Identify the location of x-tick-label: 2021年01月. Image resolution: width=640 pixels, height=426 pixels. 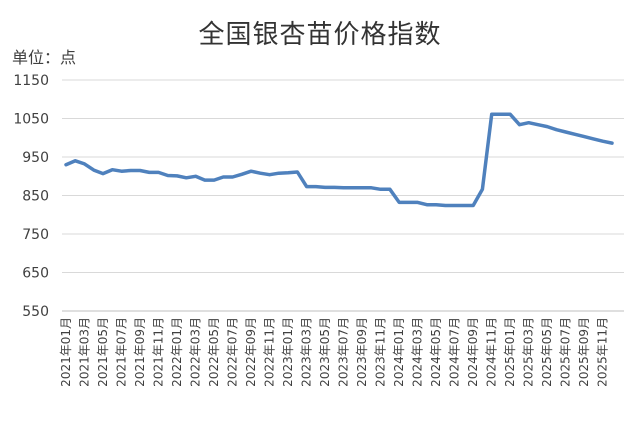
(66, 352).